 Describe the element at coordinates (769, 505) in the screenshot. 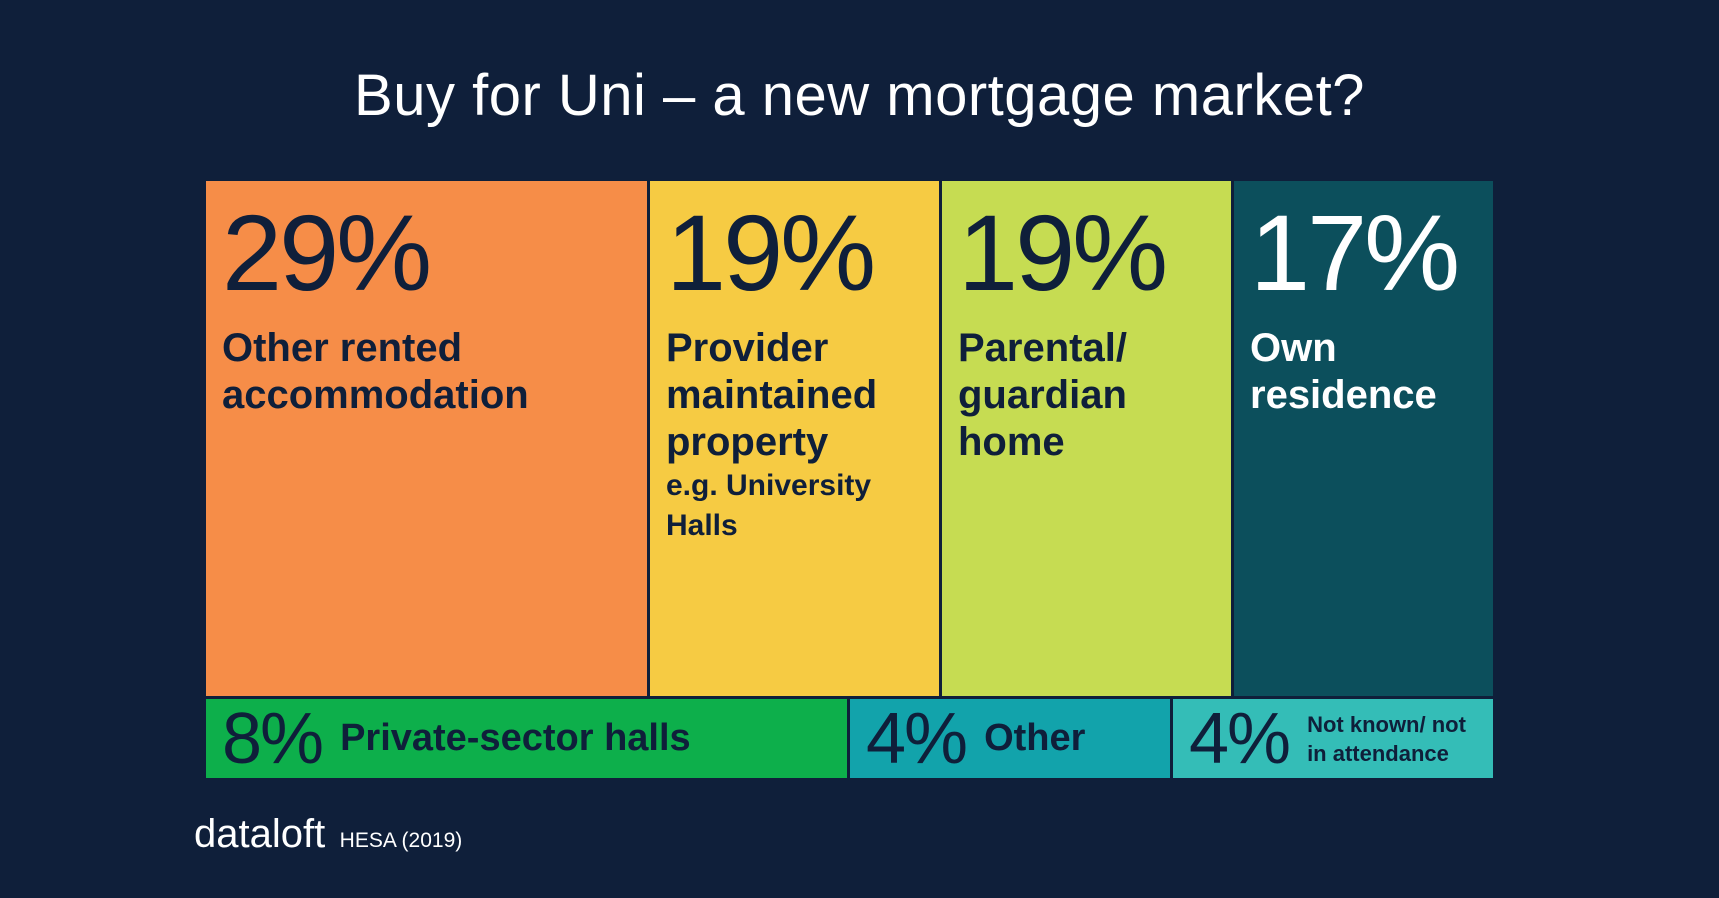

I see `category-sublabel: e.g. University Halls` at that location.